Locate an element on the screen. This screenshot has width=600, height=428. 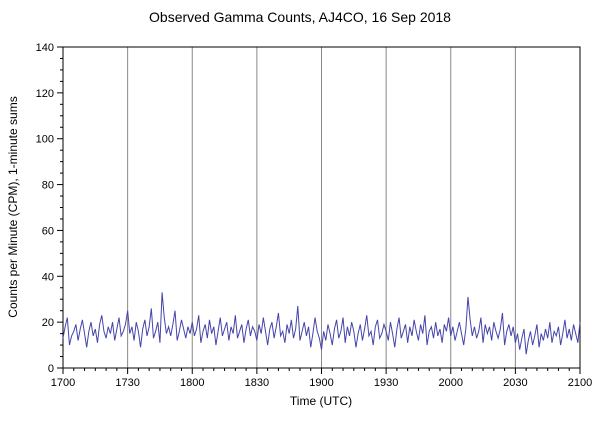
data-line is located at coordinates (321, 323).